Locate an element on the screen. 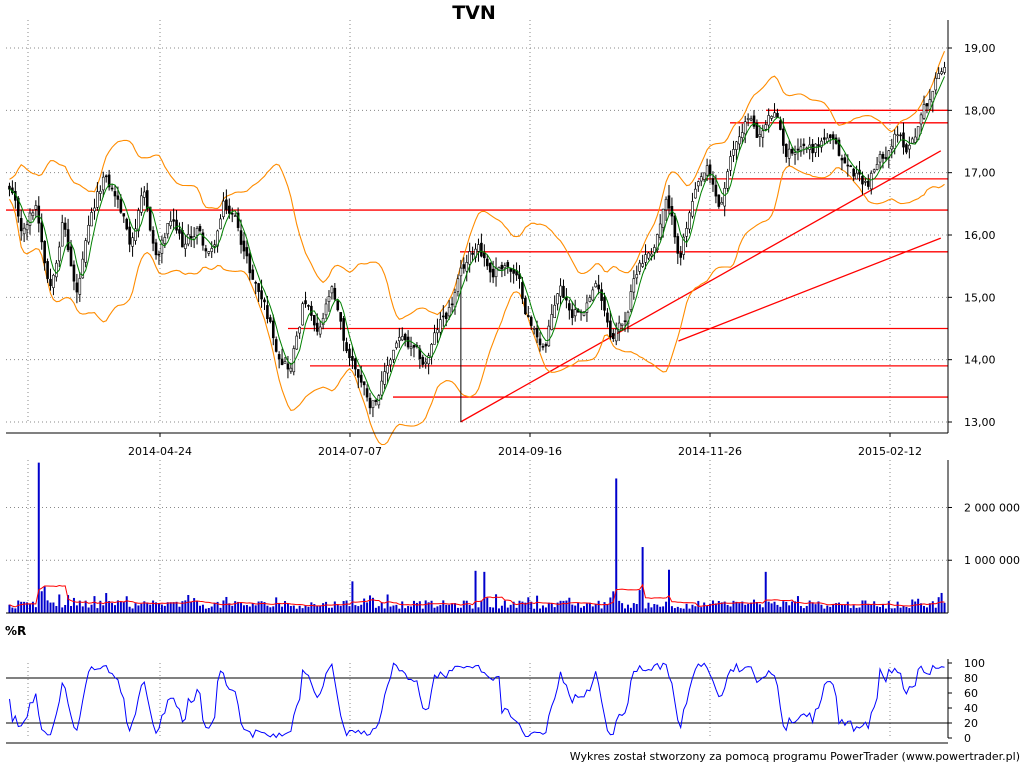  wr-tick-label: 80 is located at coordinates (971, 678).